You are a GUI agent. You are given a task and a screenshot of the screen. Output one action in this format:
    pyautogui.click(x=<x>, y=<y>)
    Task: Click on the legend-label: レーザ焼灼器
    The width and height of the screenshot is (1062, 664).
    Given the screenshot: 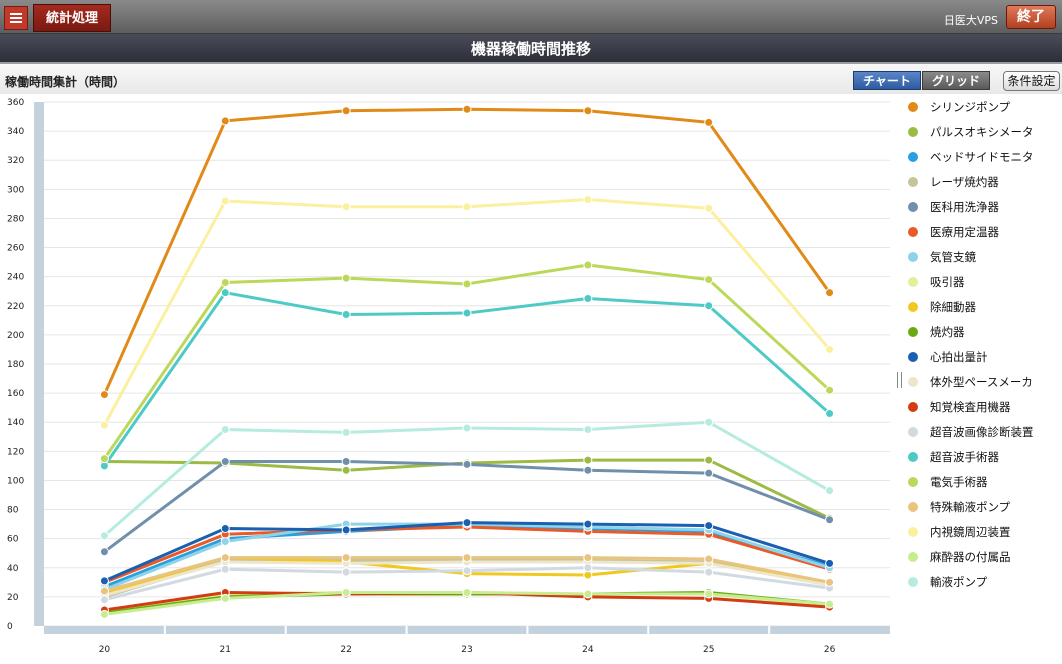 What is the action you would take?
    pyautogui.click(x=964, y=182)
    